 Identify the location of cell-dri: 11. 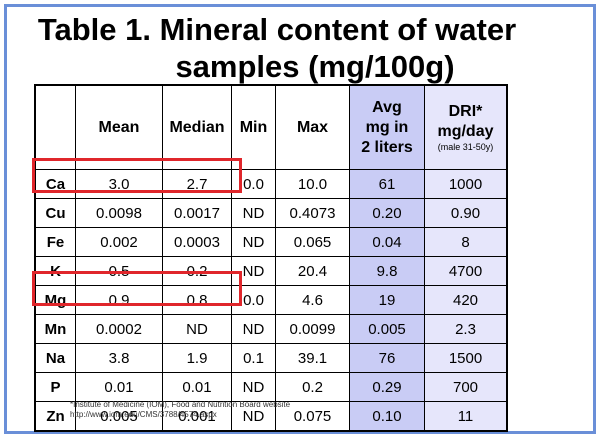
(466, 416).